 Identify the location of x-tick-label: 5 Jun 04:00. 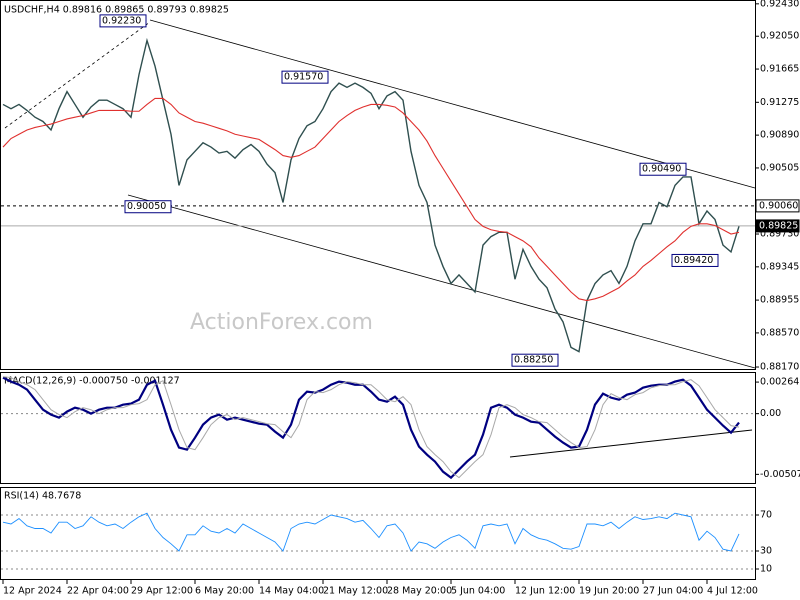
(478, 591).